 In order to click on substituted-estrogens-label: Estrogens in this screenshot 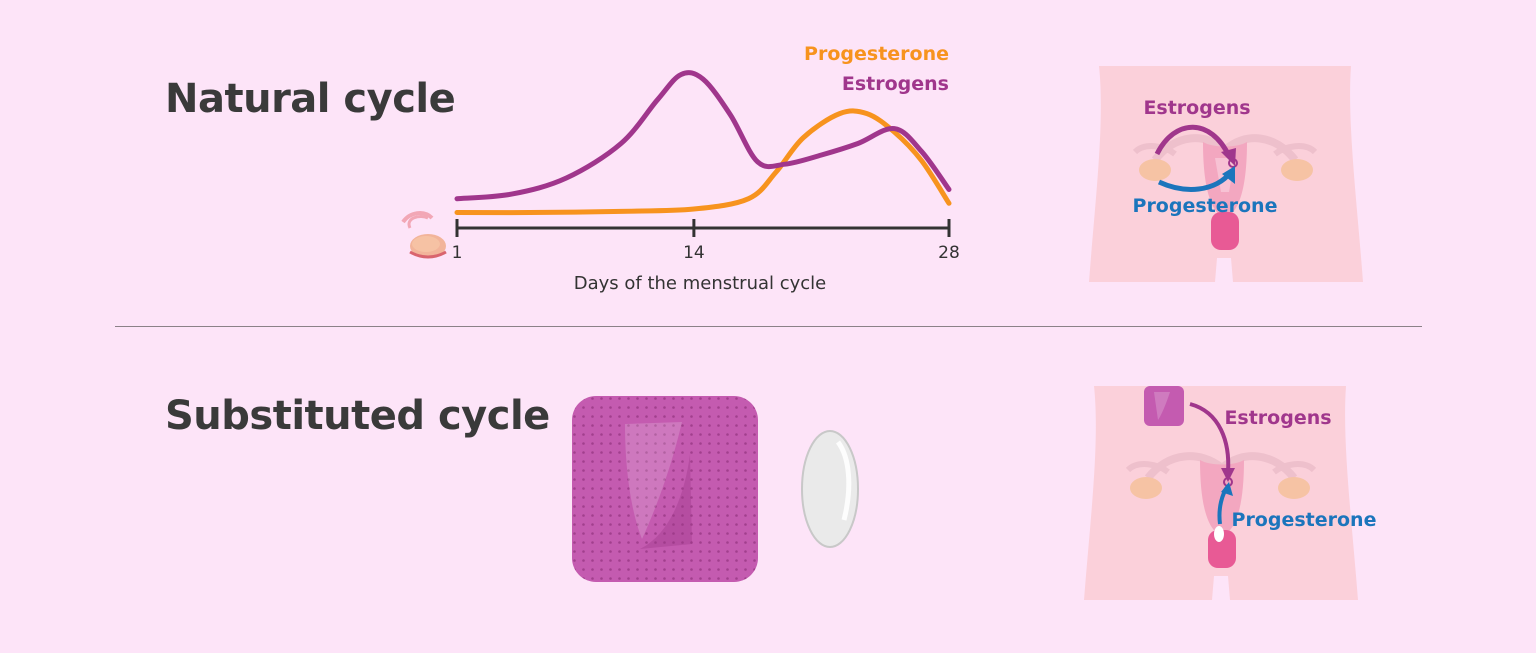, I will do `click(1277, 418)`.